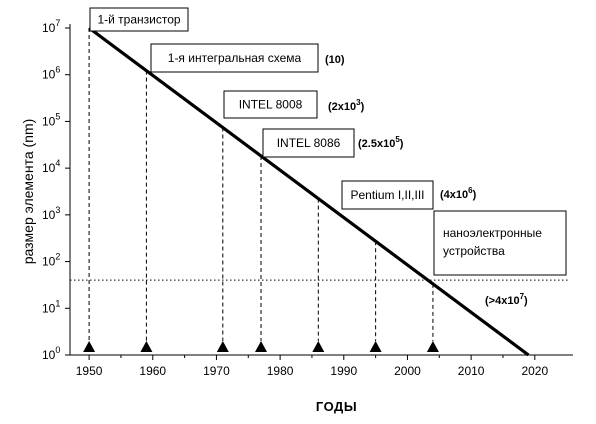  What do you see at coordinates (57, 210) in the screenshot?
I see `y-tick-exponent: 3` at bounding box center [57, 210].